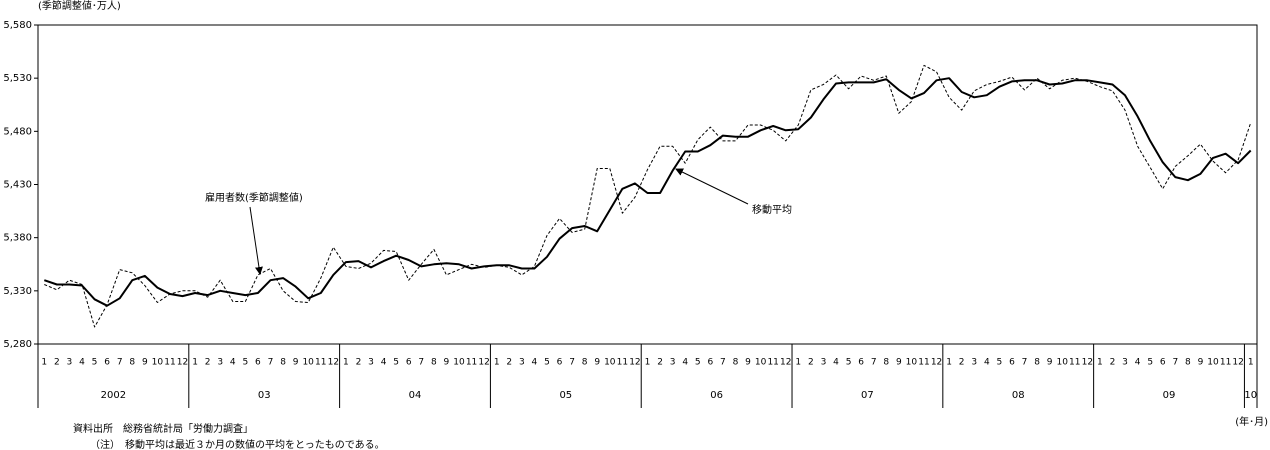 Image resolution: width=1270 pixels, height=450 pixels. Describe the element at coordinates (79, 6) in the screenshot. I see `y-unit-label: (季節調整値･万人)` at that location.